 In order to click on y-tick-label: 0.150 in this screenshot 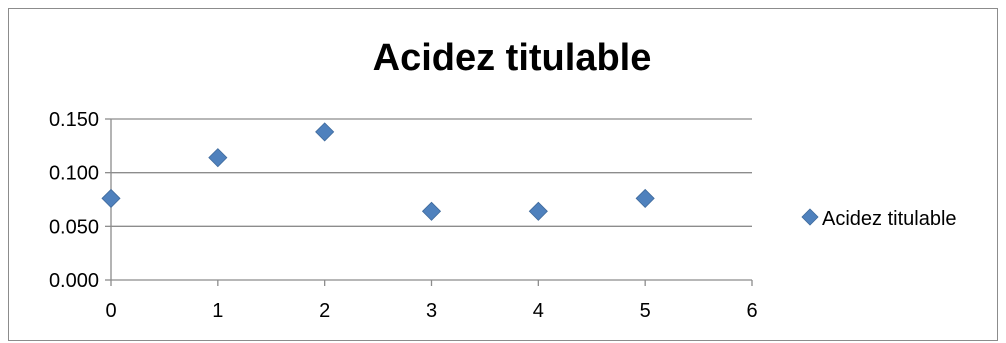, I will do `click(74, 120)`.